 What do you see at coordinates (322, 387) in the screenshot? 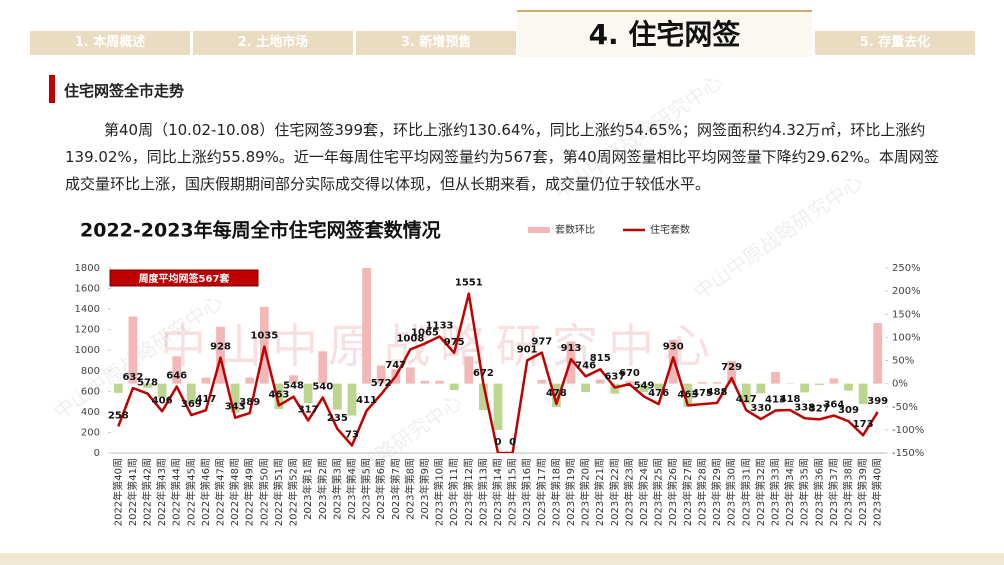
I see `data-label: 540` at bounding box center [322, 387].